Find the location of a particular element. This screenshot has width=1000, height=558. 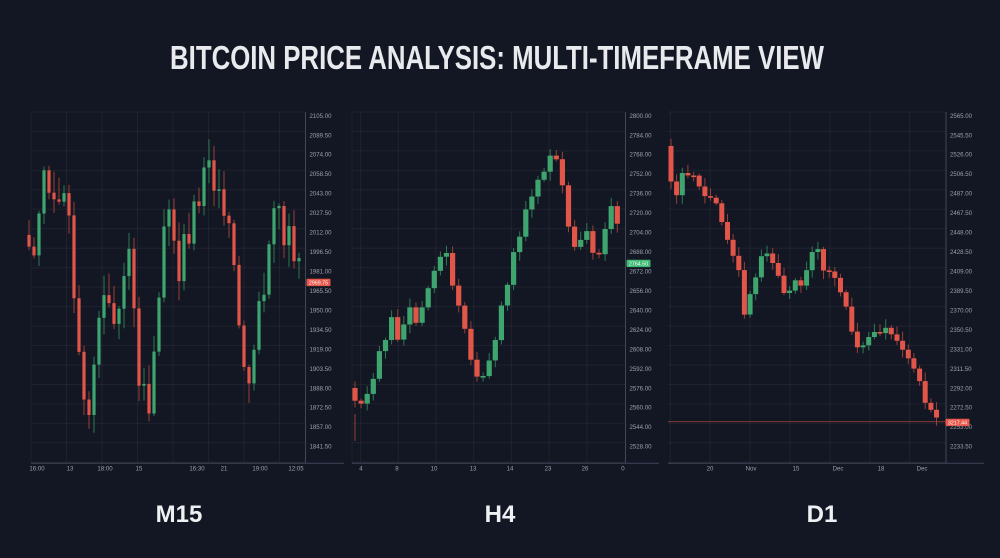

svg-text: 3217.44 is located at coordinates (957, 424).